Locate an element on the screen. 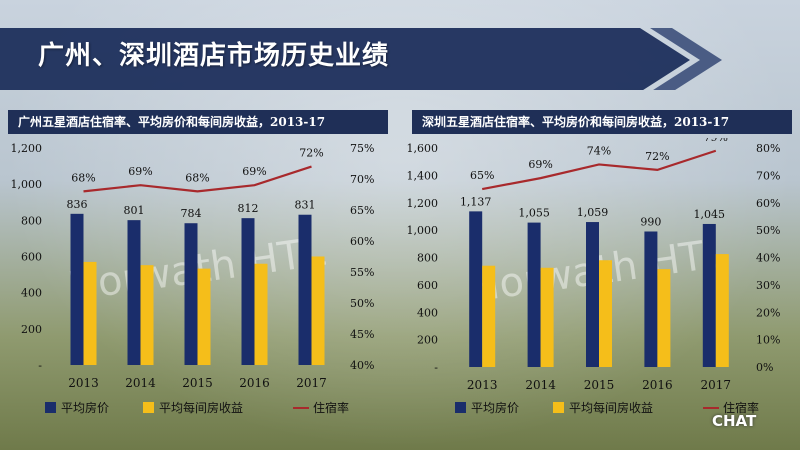 Image resolution: width=800 pixels, height=450 pixels. data-label-average-room-rate: 1,059 is located at coordinates (593, 212).